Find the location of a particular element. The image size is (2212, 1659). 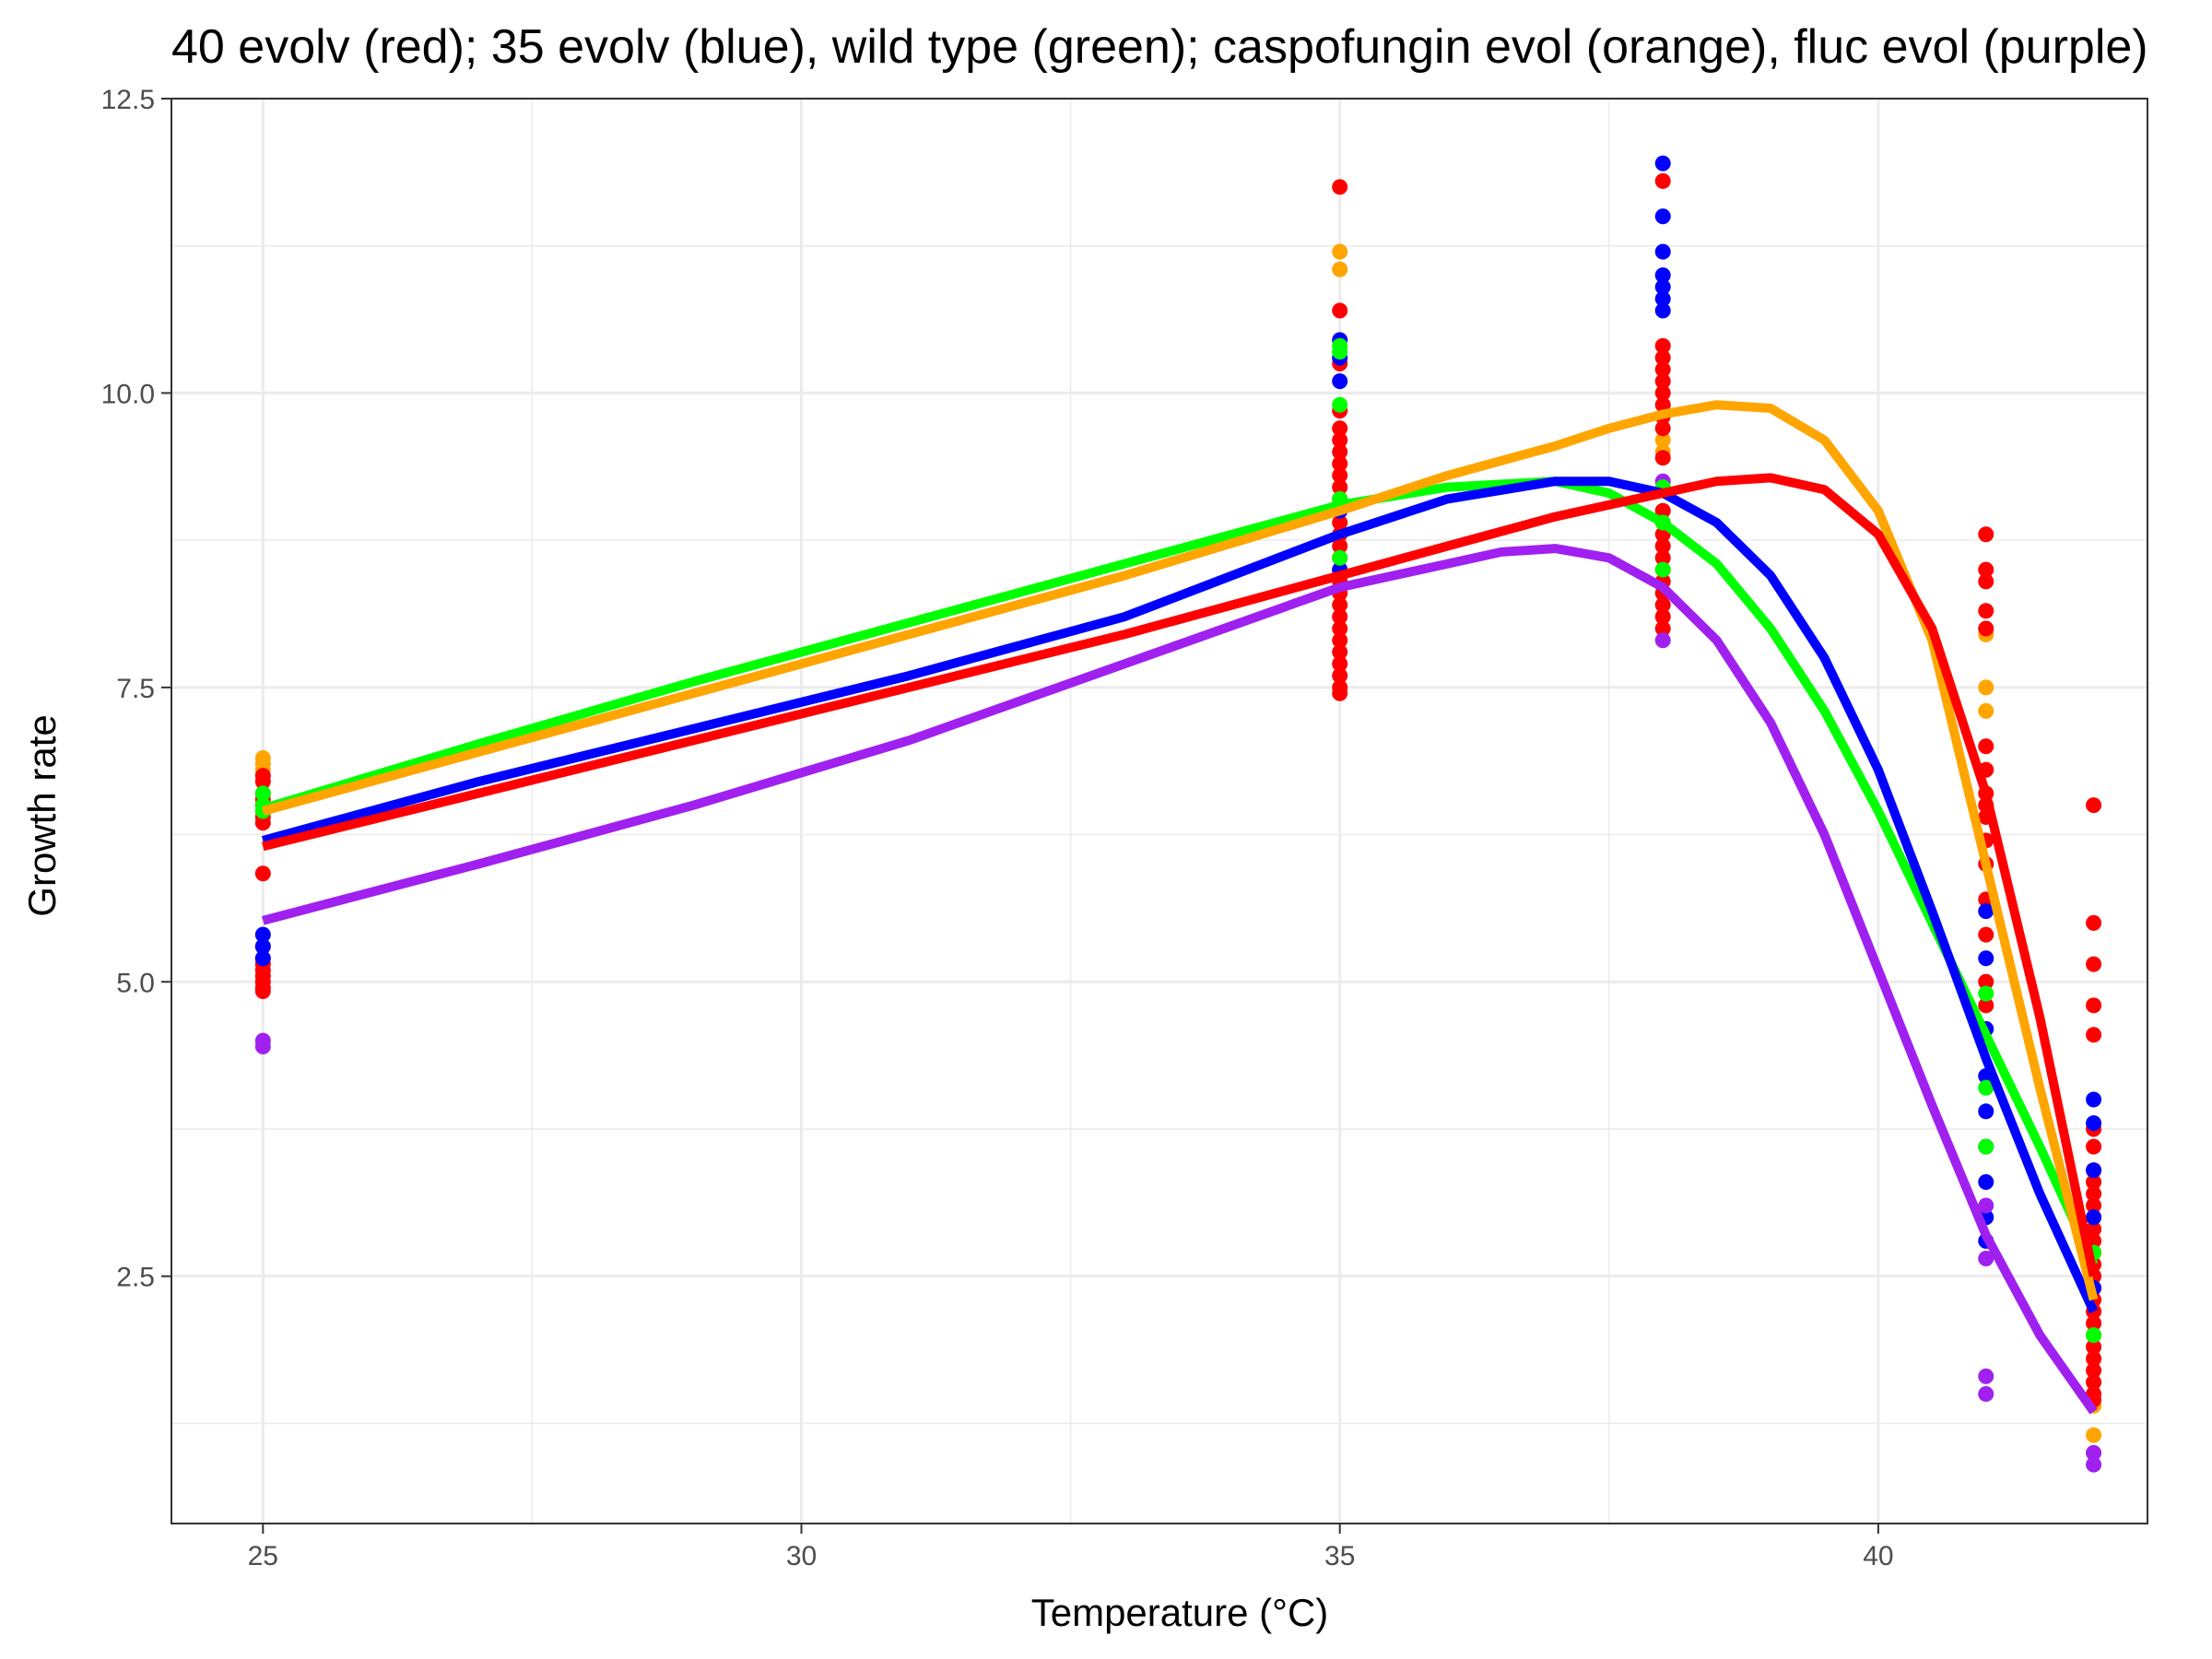

x-tick-label: 40 is located at coordinates (1878, 1556).